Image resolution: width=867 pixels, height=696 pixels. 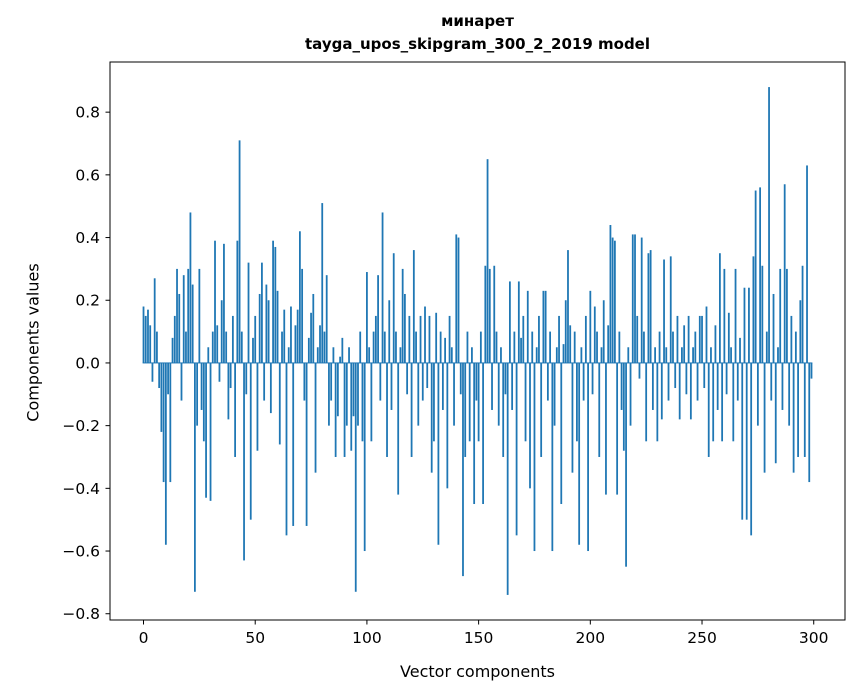 What do you see at coordinates (255, 638) in the screenshot?
I see `svg-text: 50` at bounding box center [255, 638].